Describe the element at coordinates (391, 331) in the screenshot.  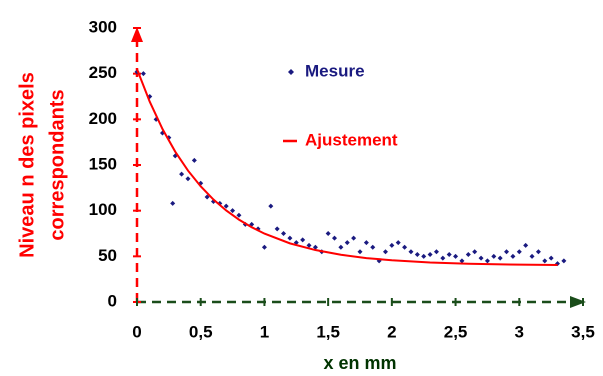
I see `x-tick-label: 2` at that location.